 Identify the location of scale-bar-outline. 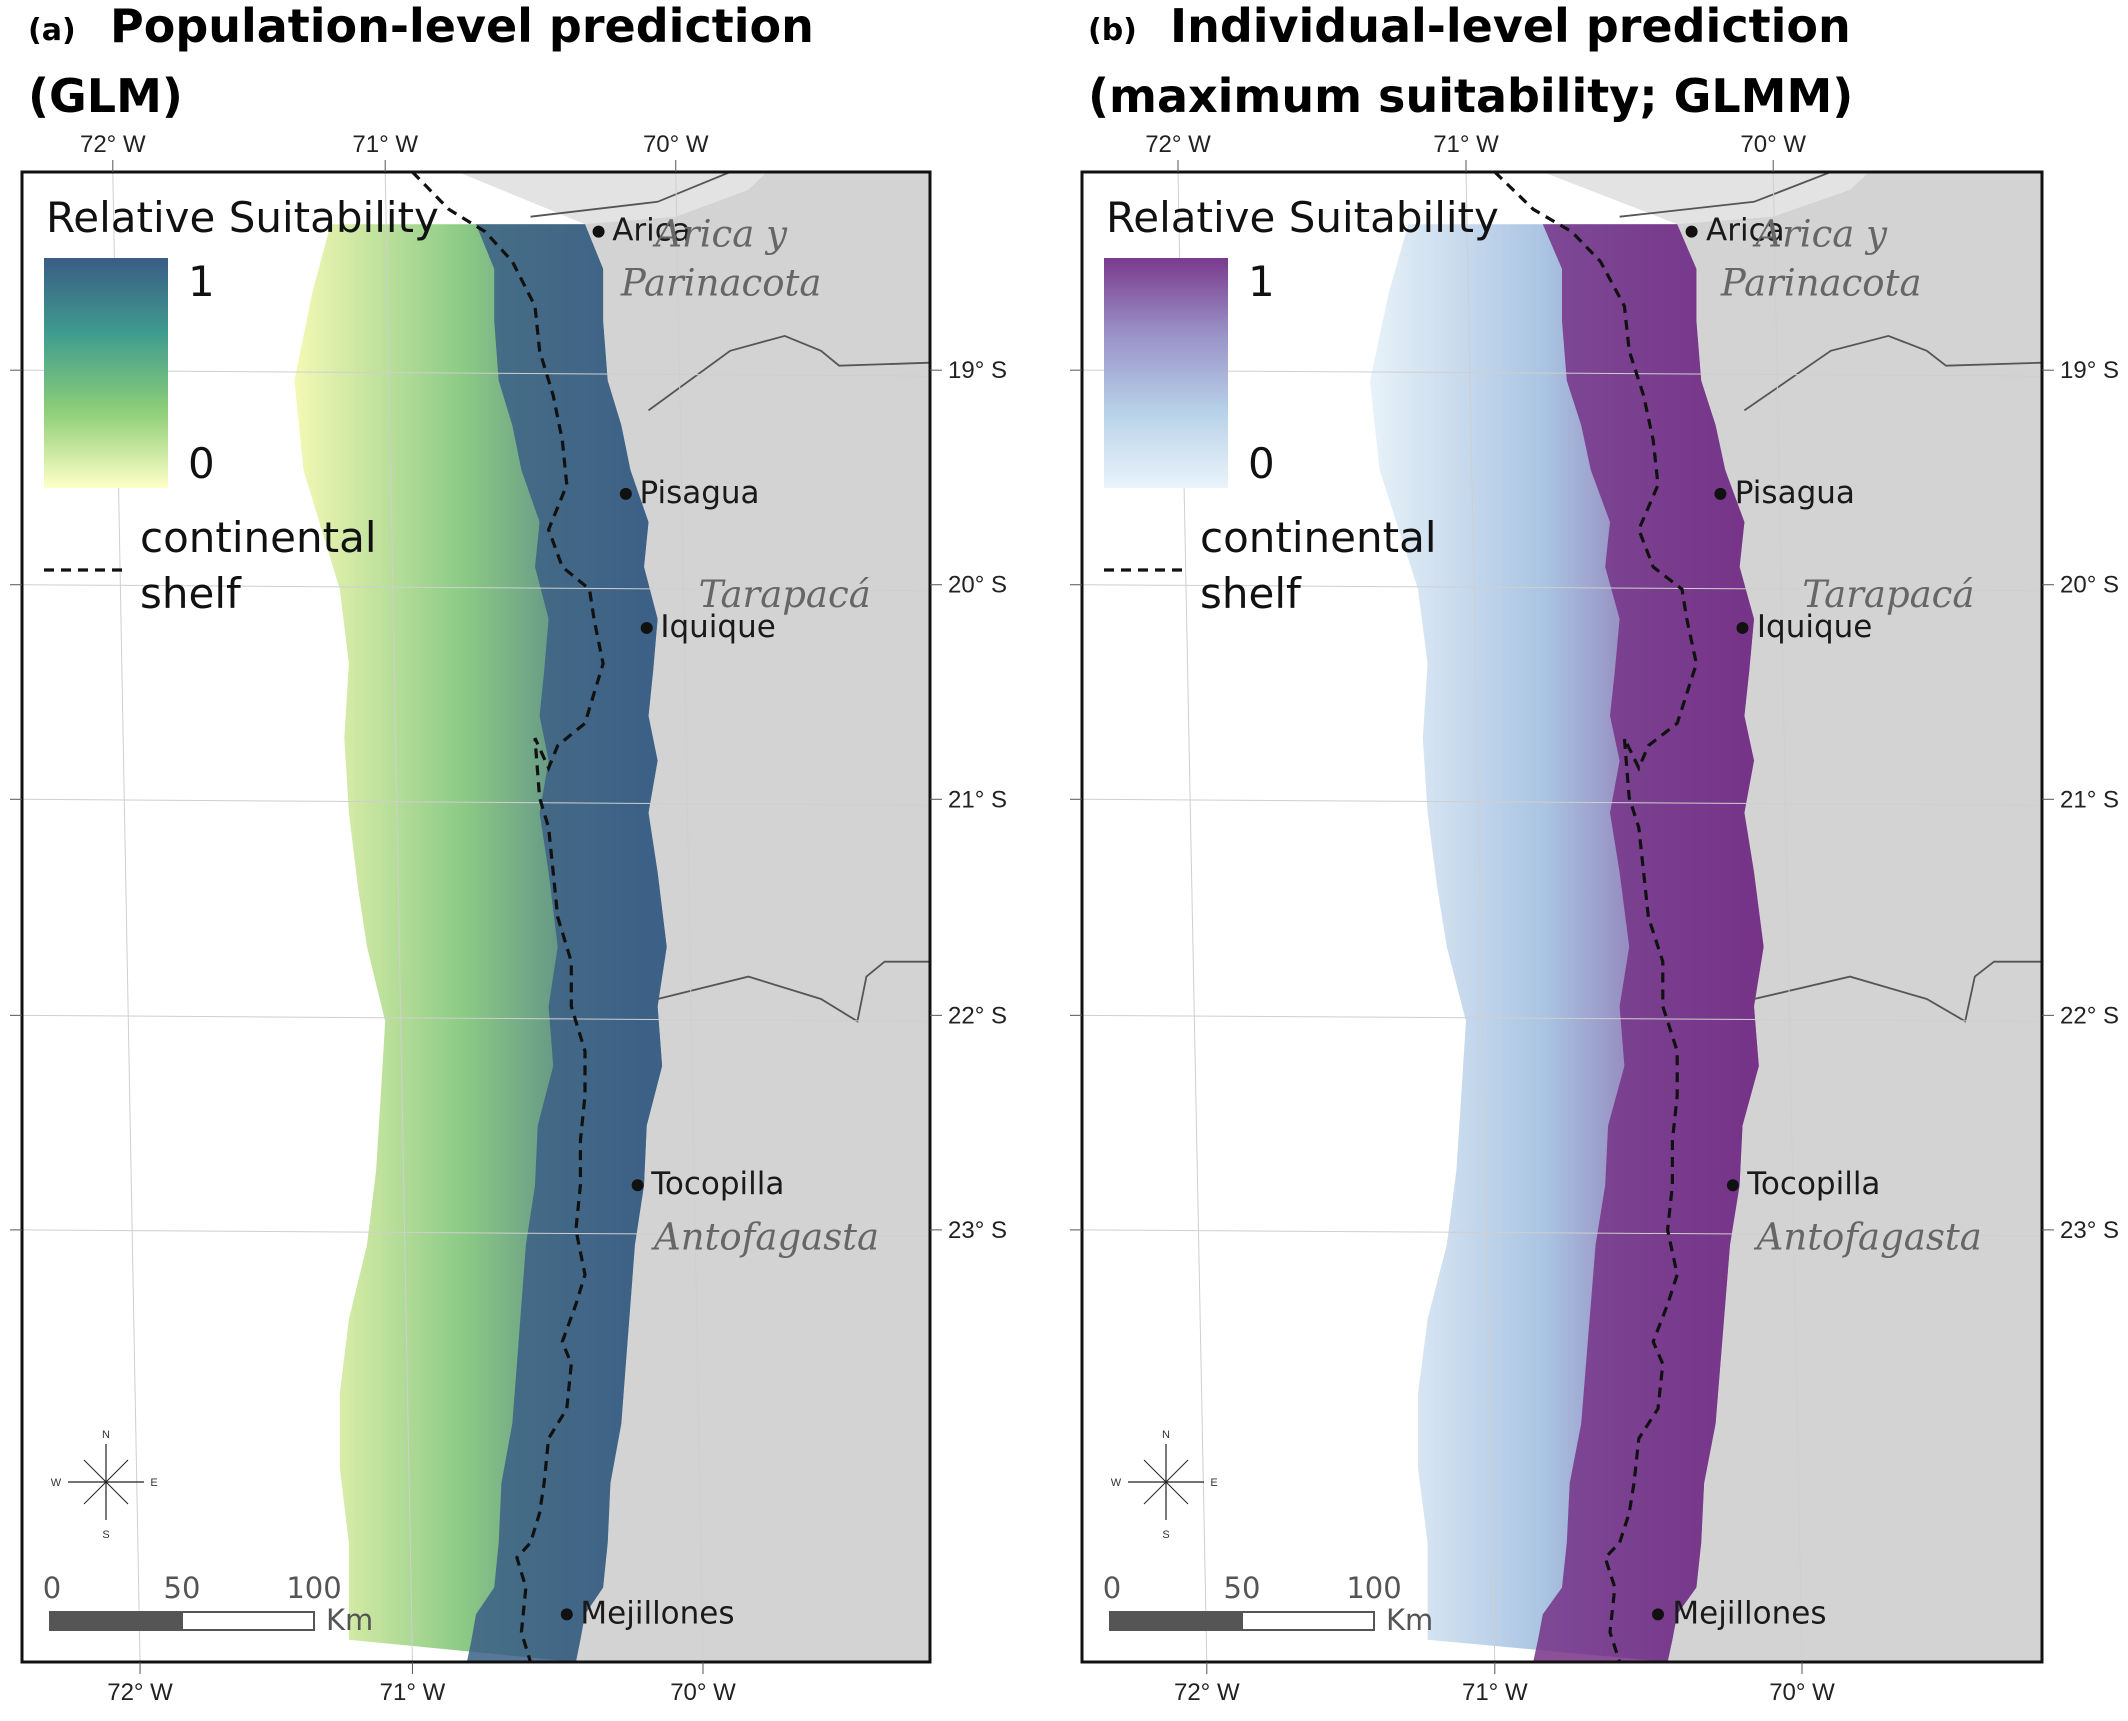
(1242, 1621).